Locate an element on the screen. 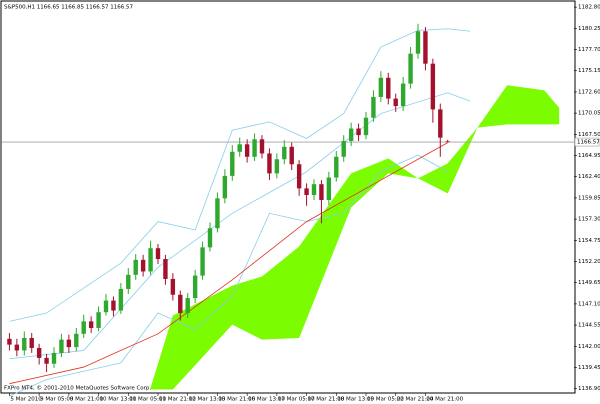 The height and width of the screenshot is (404, 600). y-tick-label: 1152.20 is located at coordinates (589, 262).